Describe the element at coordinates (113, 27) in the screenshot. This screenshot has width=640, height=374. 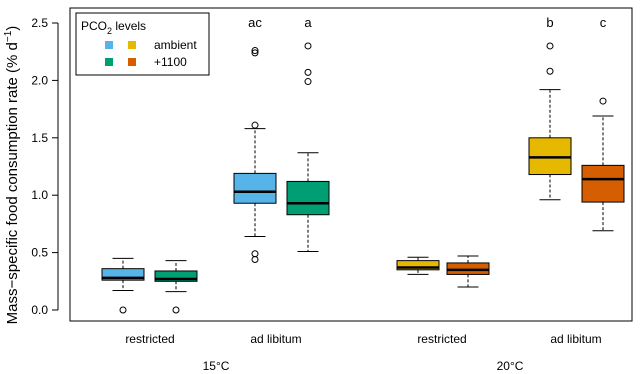
I see `legend-title: PCO2 levels` at that location.